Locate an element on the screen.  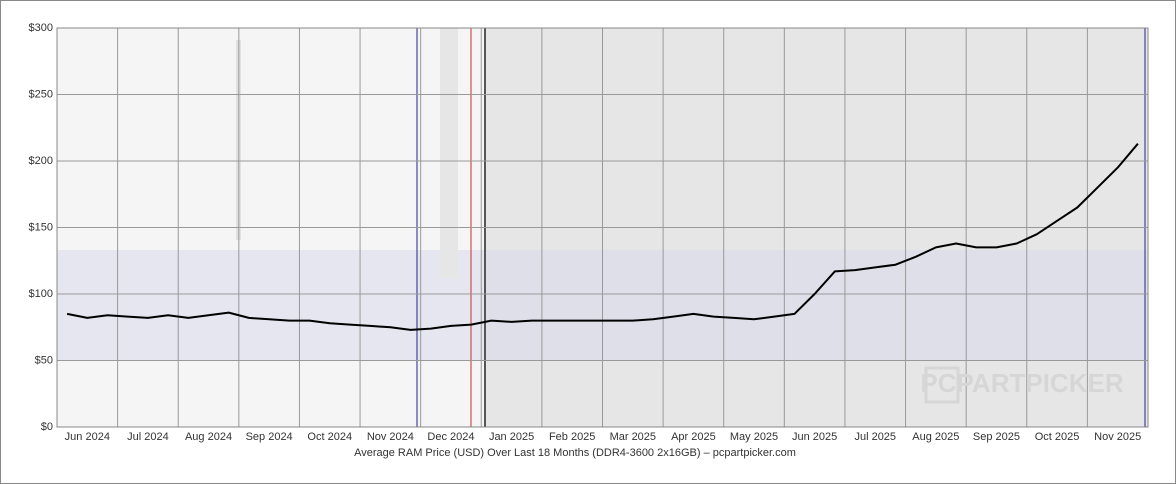
x-tick-label: Aug 2025 is located at coordinates (935, 437).